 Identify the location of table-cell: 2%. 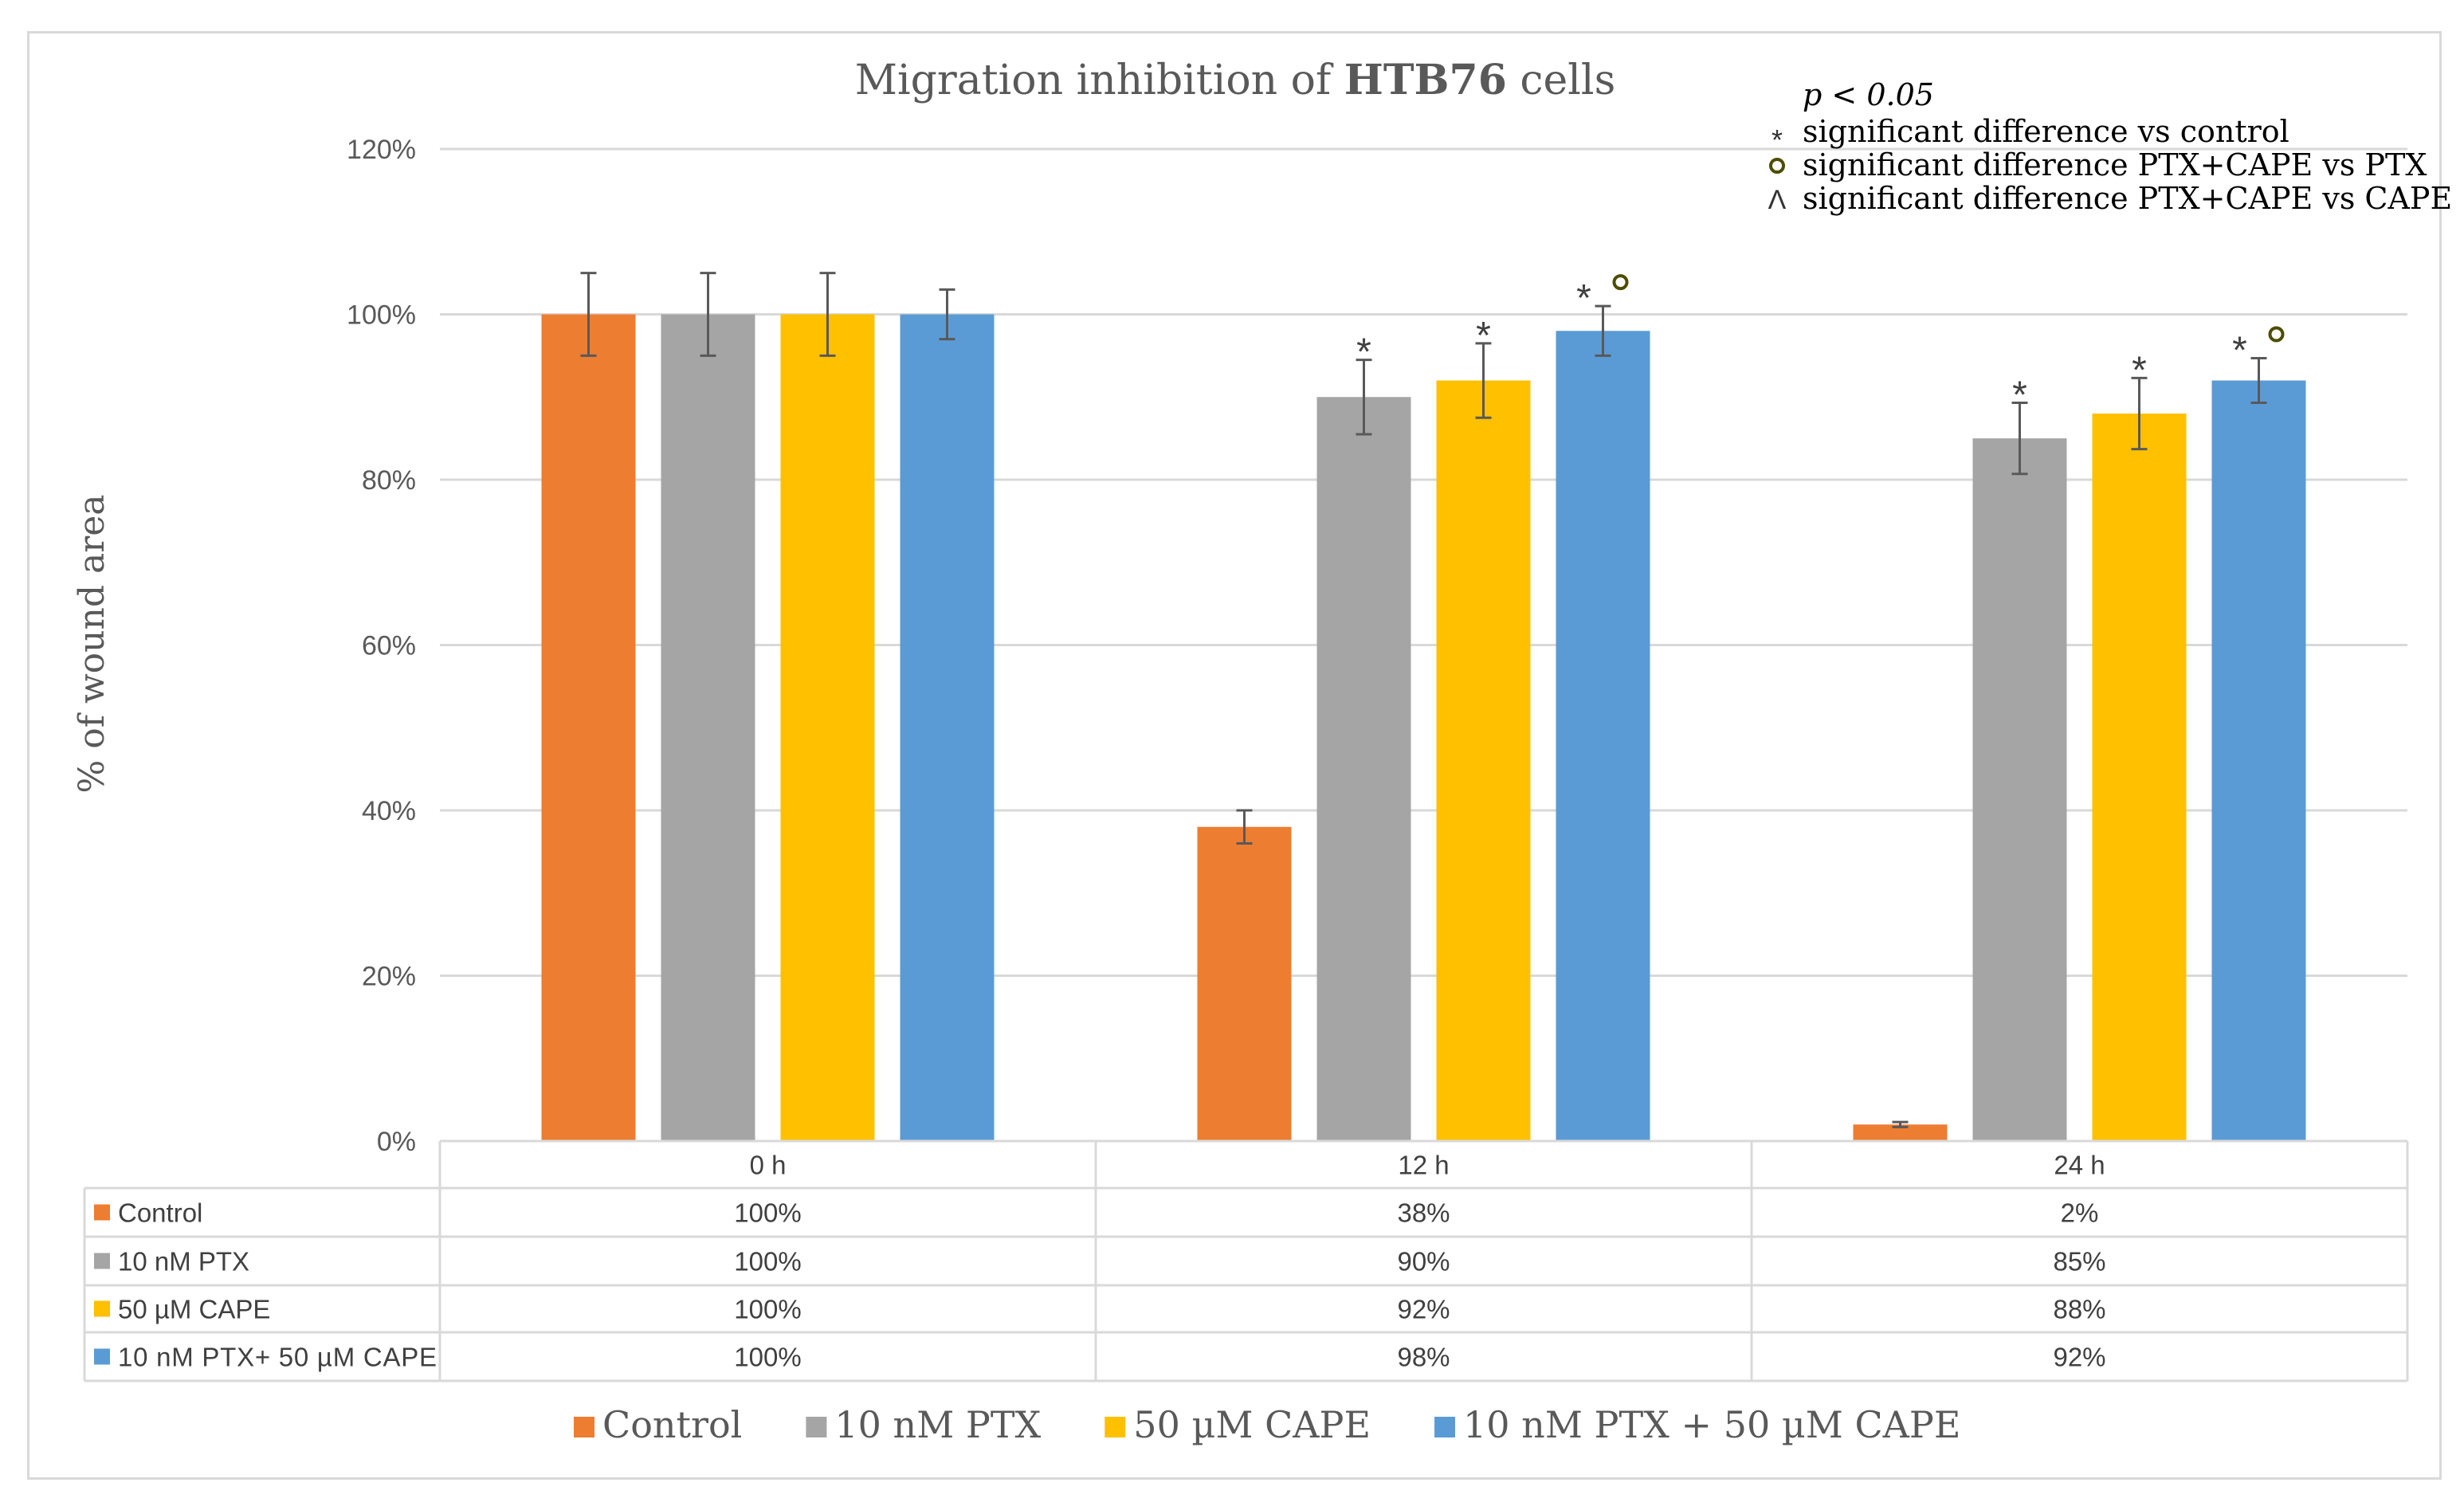
(2080, 1213).